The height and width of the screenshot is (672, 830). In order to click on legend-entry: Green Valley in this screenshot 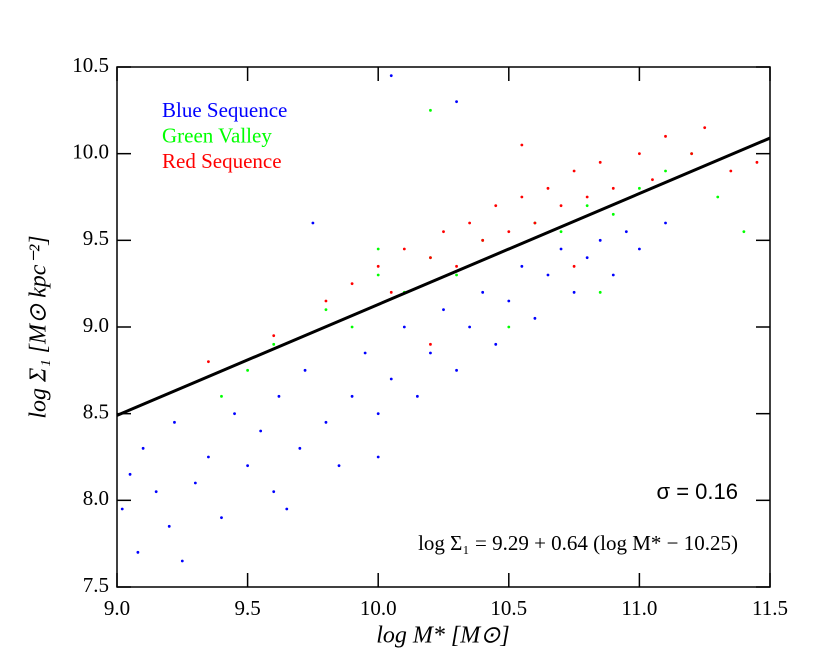, I will do `click(217, 135)`.